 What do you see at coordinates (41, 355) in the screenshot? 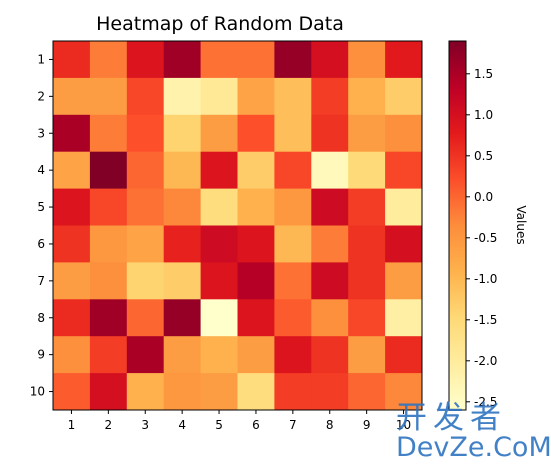
I see `y-tick-label: 9` at bounding box center [41, 355].